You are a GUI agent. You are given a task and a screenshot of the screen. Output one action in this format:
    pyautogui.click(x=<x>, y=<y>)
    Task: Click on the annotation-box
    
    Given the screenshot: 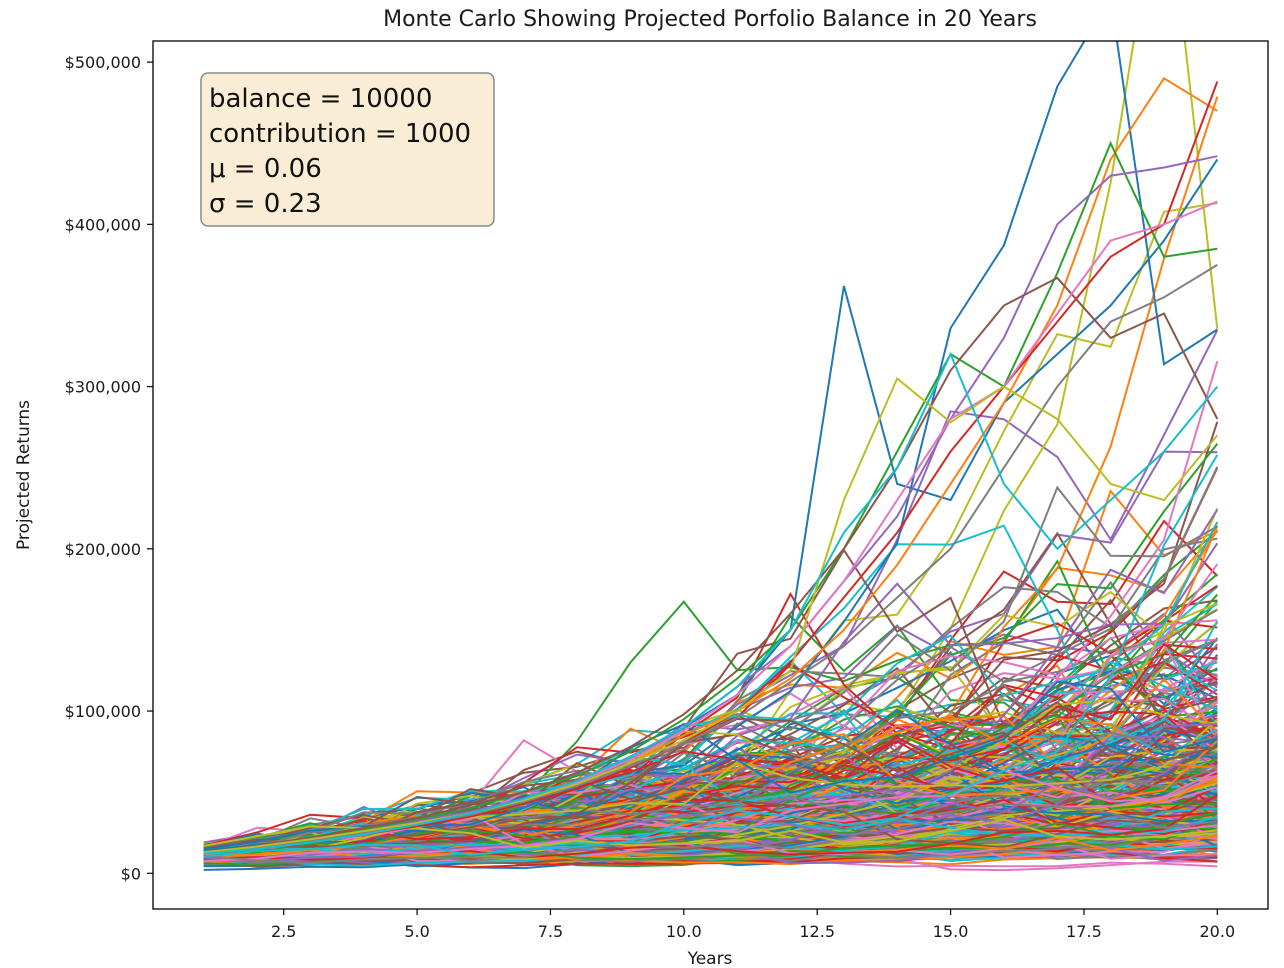 What is the action you would take?
    pyautogui.click(x=347, y=149)
    